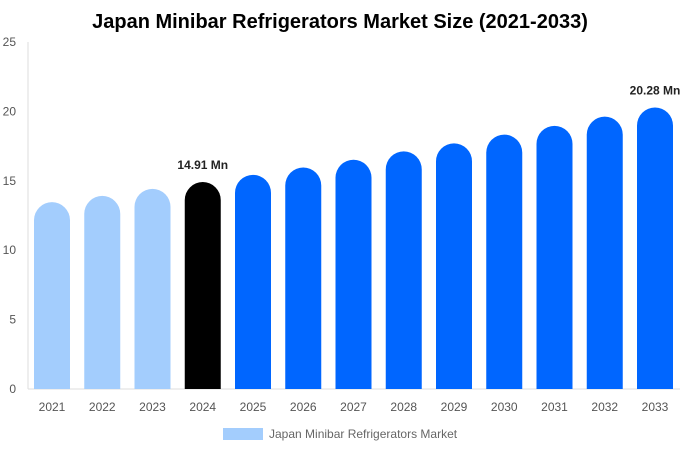 Image resolution: width=680 pixels, height=450 pixels. I want to click on legend-swatch, so click(243, 434).